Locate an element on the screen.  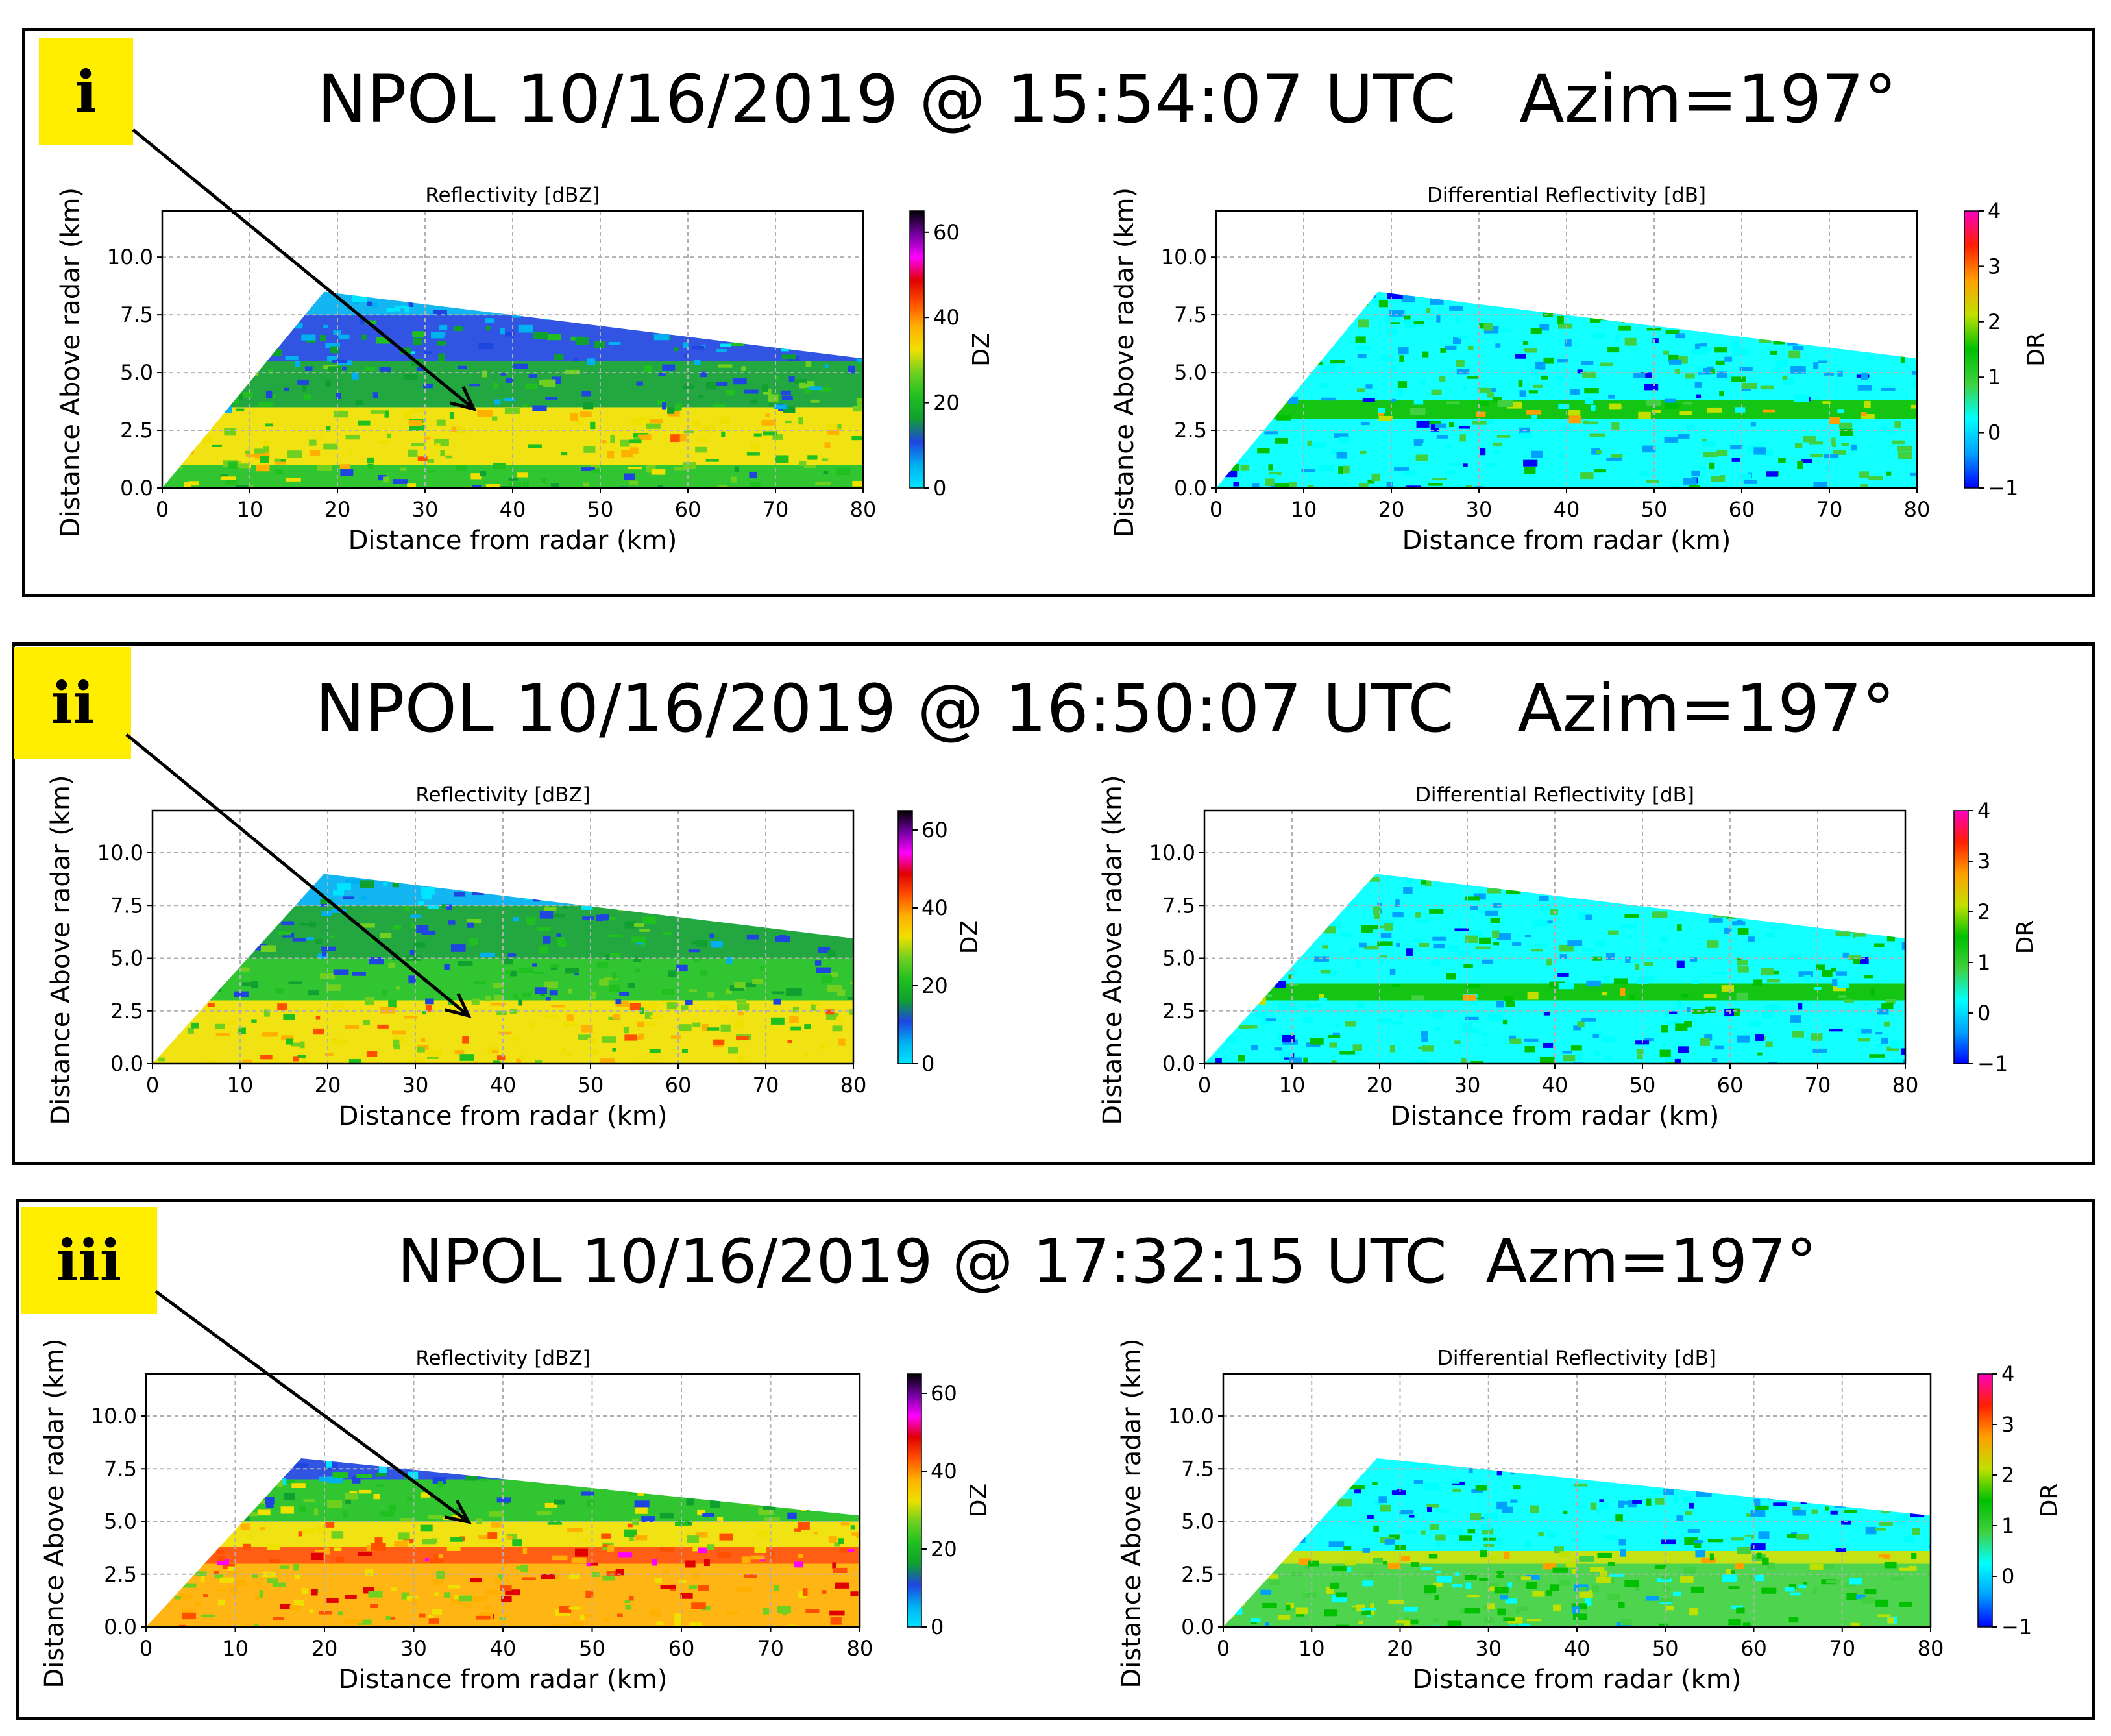
y-tick-label: 5.0 is located at coordinates (1197, 1522).